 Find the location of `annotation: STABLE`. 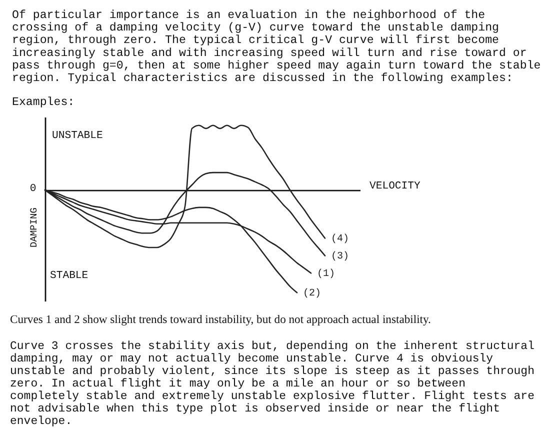

annotation: STABLE is located at coordinates (69, 276).